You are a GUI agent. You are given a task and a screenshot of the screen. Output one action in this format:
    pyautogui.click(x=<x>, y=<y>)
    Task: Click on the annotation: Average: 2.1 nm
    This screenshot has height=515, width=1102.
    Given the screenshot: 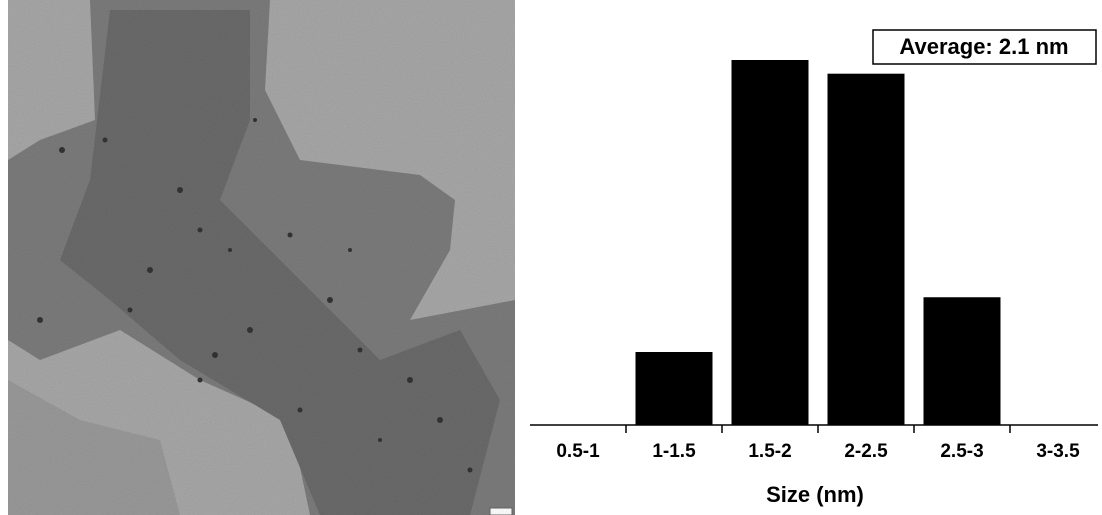 What is the action you would take?
    pyautogui.click(x=983, y=46)
    